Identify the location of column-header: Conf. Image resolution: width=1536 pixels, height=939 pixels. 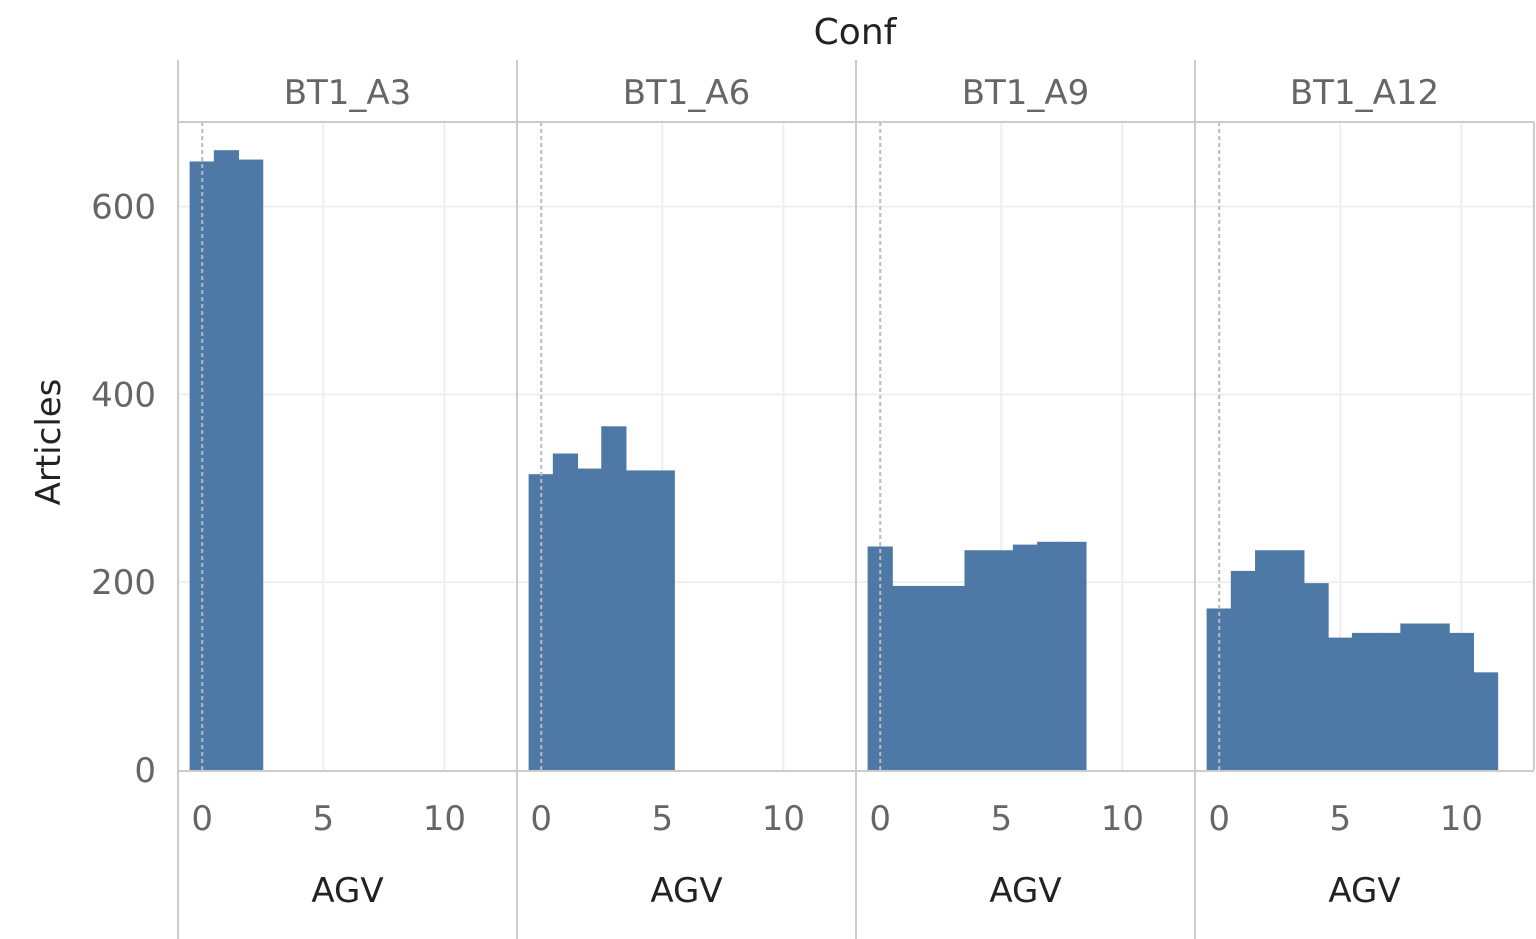
(856, 32).